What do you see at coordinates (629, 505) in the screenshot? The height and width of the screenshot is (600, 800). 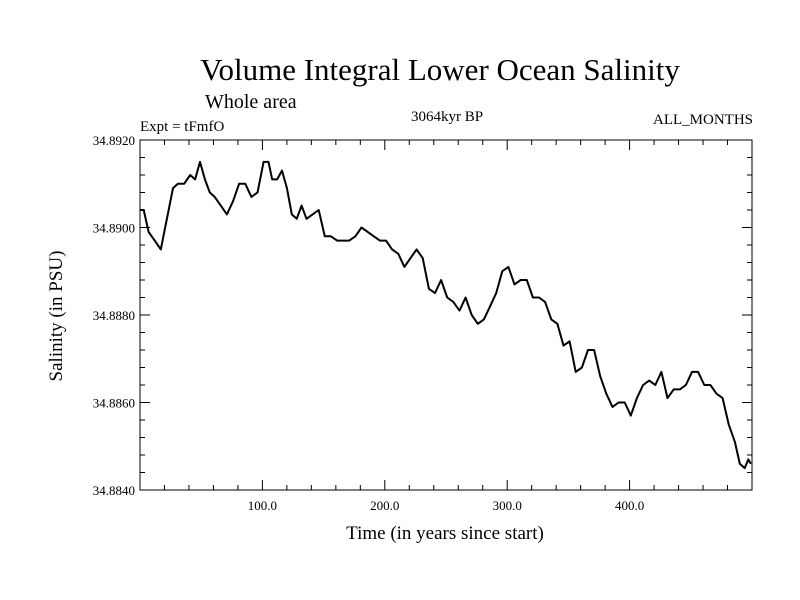 I see `x-tick-label: 400.0` at bounding box center [629, 505].